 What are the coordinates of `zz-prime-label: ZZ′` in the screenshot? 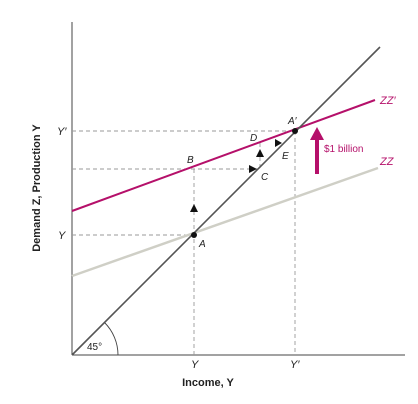 It's located at (387, 101).